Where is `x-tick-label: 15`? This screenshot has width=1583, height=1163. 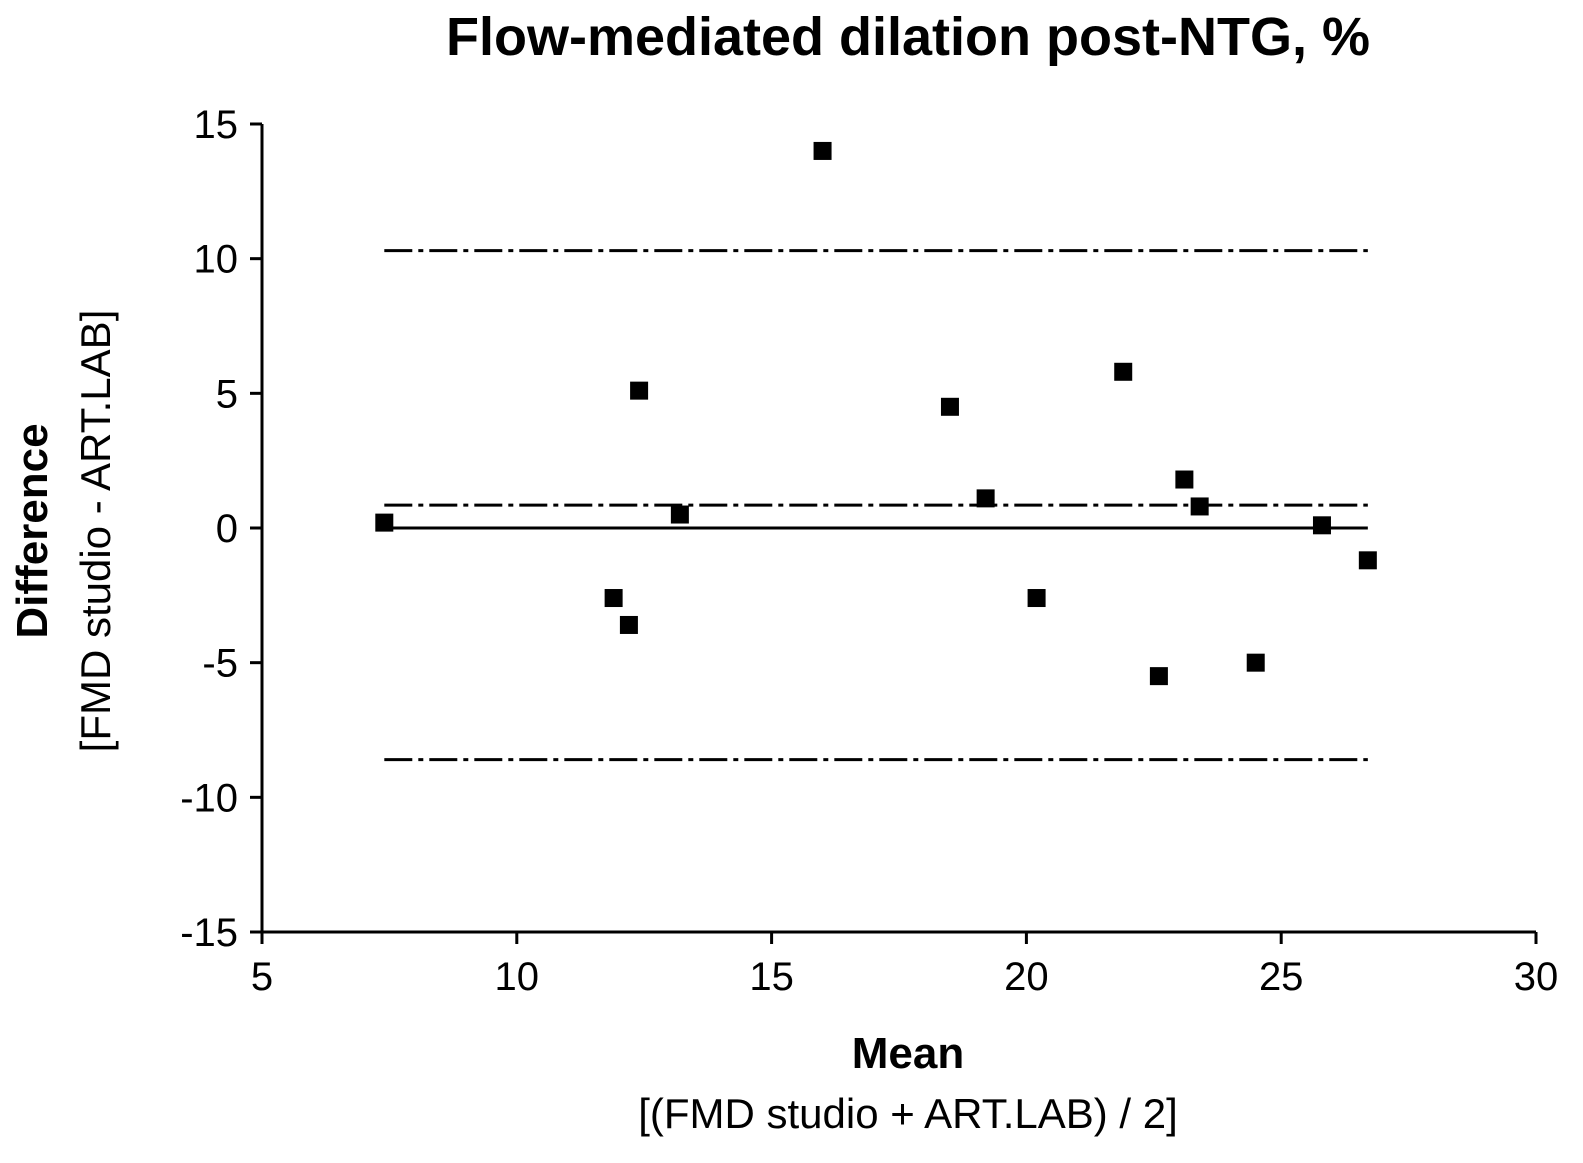
x-tick-label: 15 is located at coordinates (771, 977).